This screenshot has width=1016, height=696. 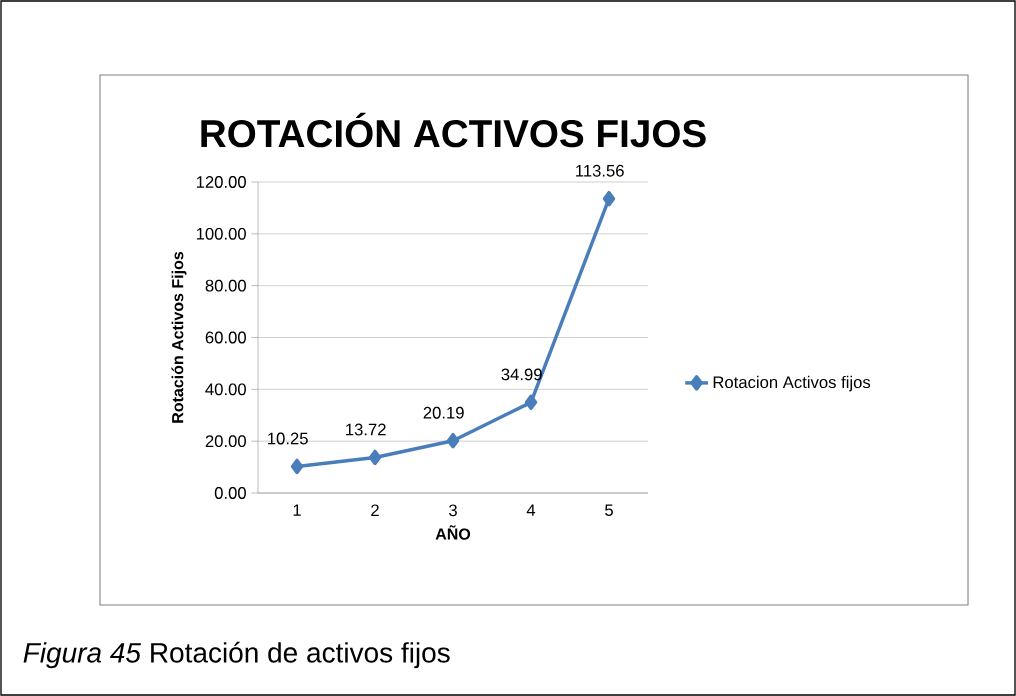 What do you see at coordinates (225, 441) in the screenshot?
I see `y-tick-label: 20.00` at bounding box center [225, 441].